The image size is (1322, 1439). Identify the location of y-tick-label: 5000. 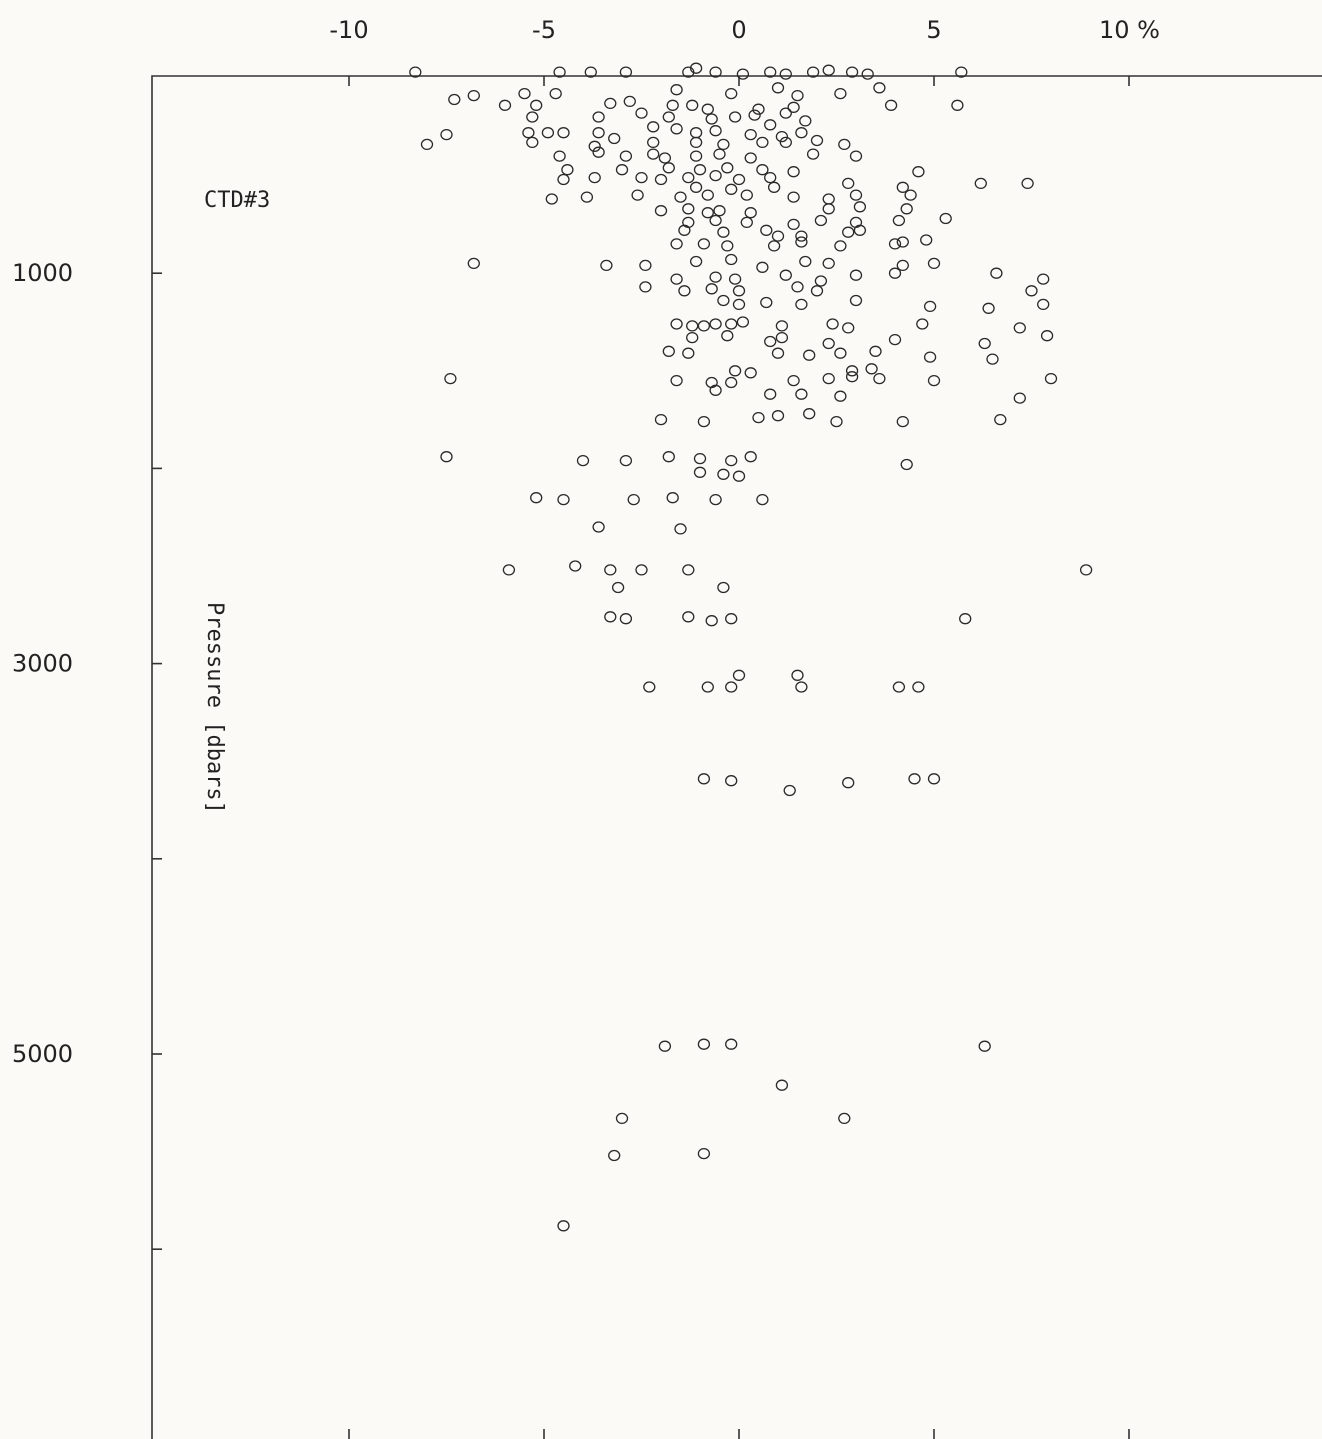
(42, 1054).